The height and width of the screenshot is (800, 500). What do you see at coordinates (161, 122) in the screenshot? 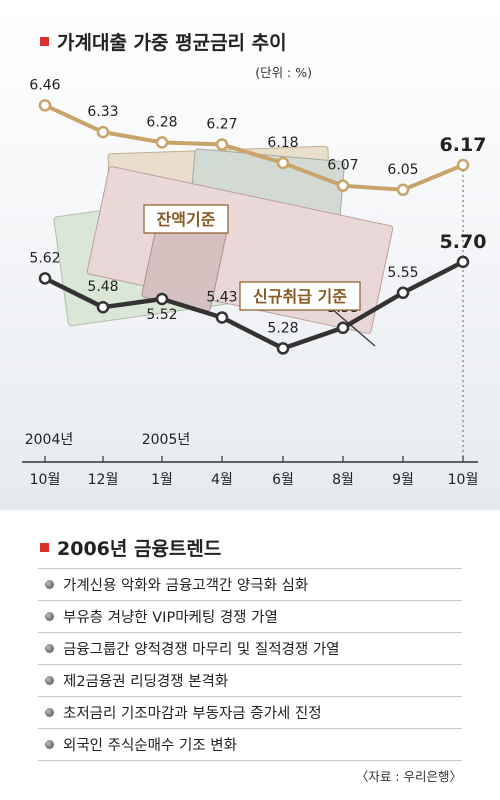
I see `data-label: 6.28` at bounding box center [161, 122].